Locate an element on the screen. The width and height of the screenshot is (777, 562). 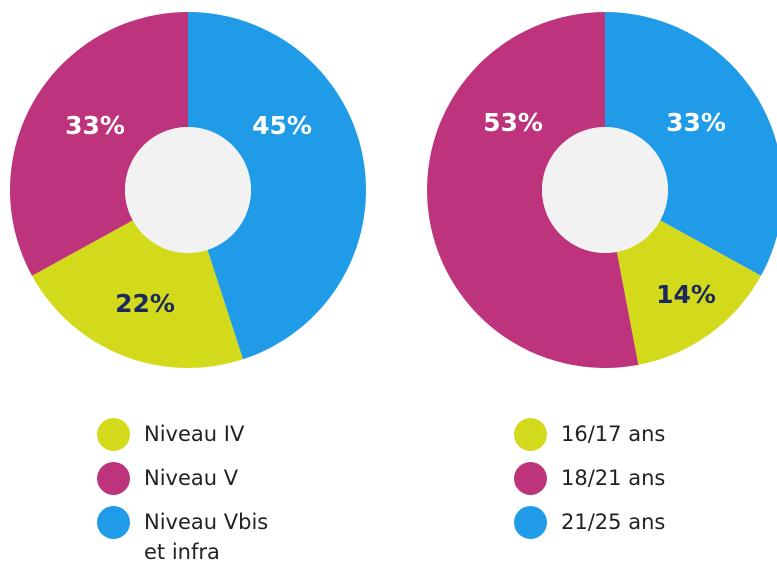
legend-item: Niveau V is located at coordinates (189, 478).